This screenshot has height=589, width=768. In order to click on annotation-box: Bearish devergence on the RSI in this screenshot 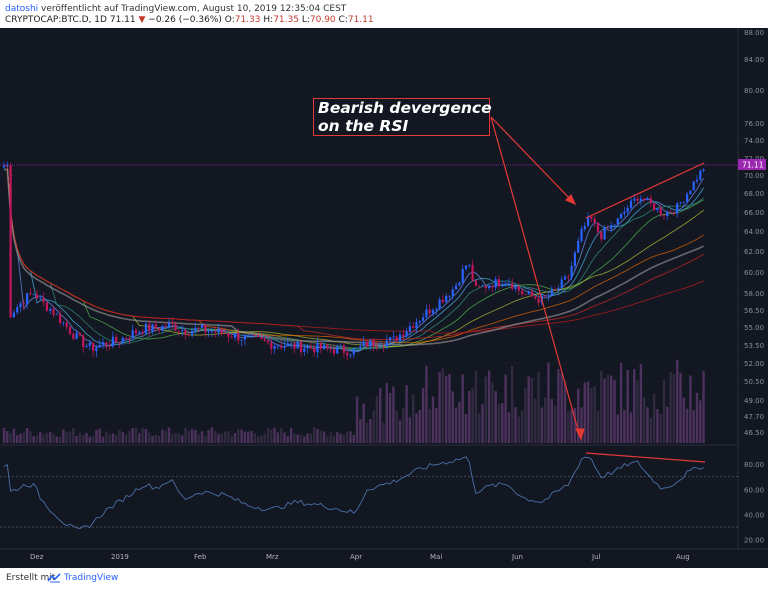, I will do `click(402, 117)`.